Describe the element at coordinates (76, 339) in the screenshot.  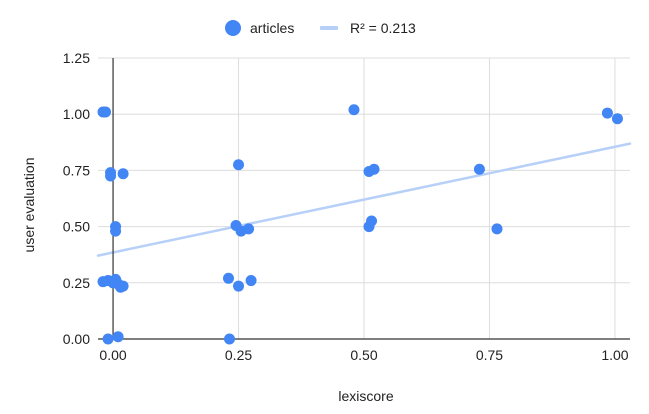
I see `y-tick-label: 0.00` at that location.